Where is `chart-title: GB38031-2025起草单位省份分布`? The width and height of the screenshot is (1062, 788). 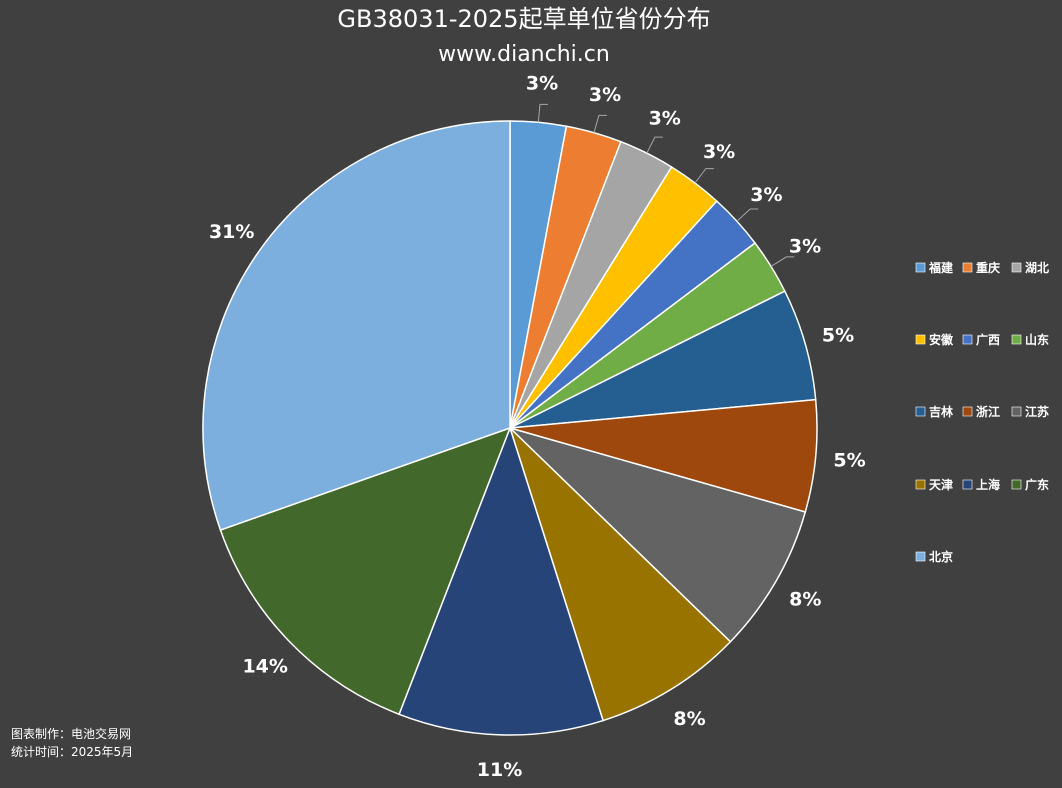 chart-title: GB38031-2025起草单位省份分布 is located at coordinates (523, 19).